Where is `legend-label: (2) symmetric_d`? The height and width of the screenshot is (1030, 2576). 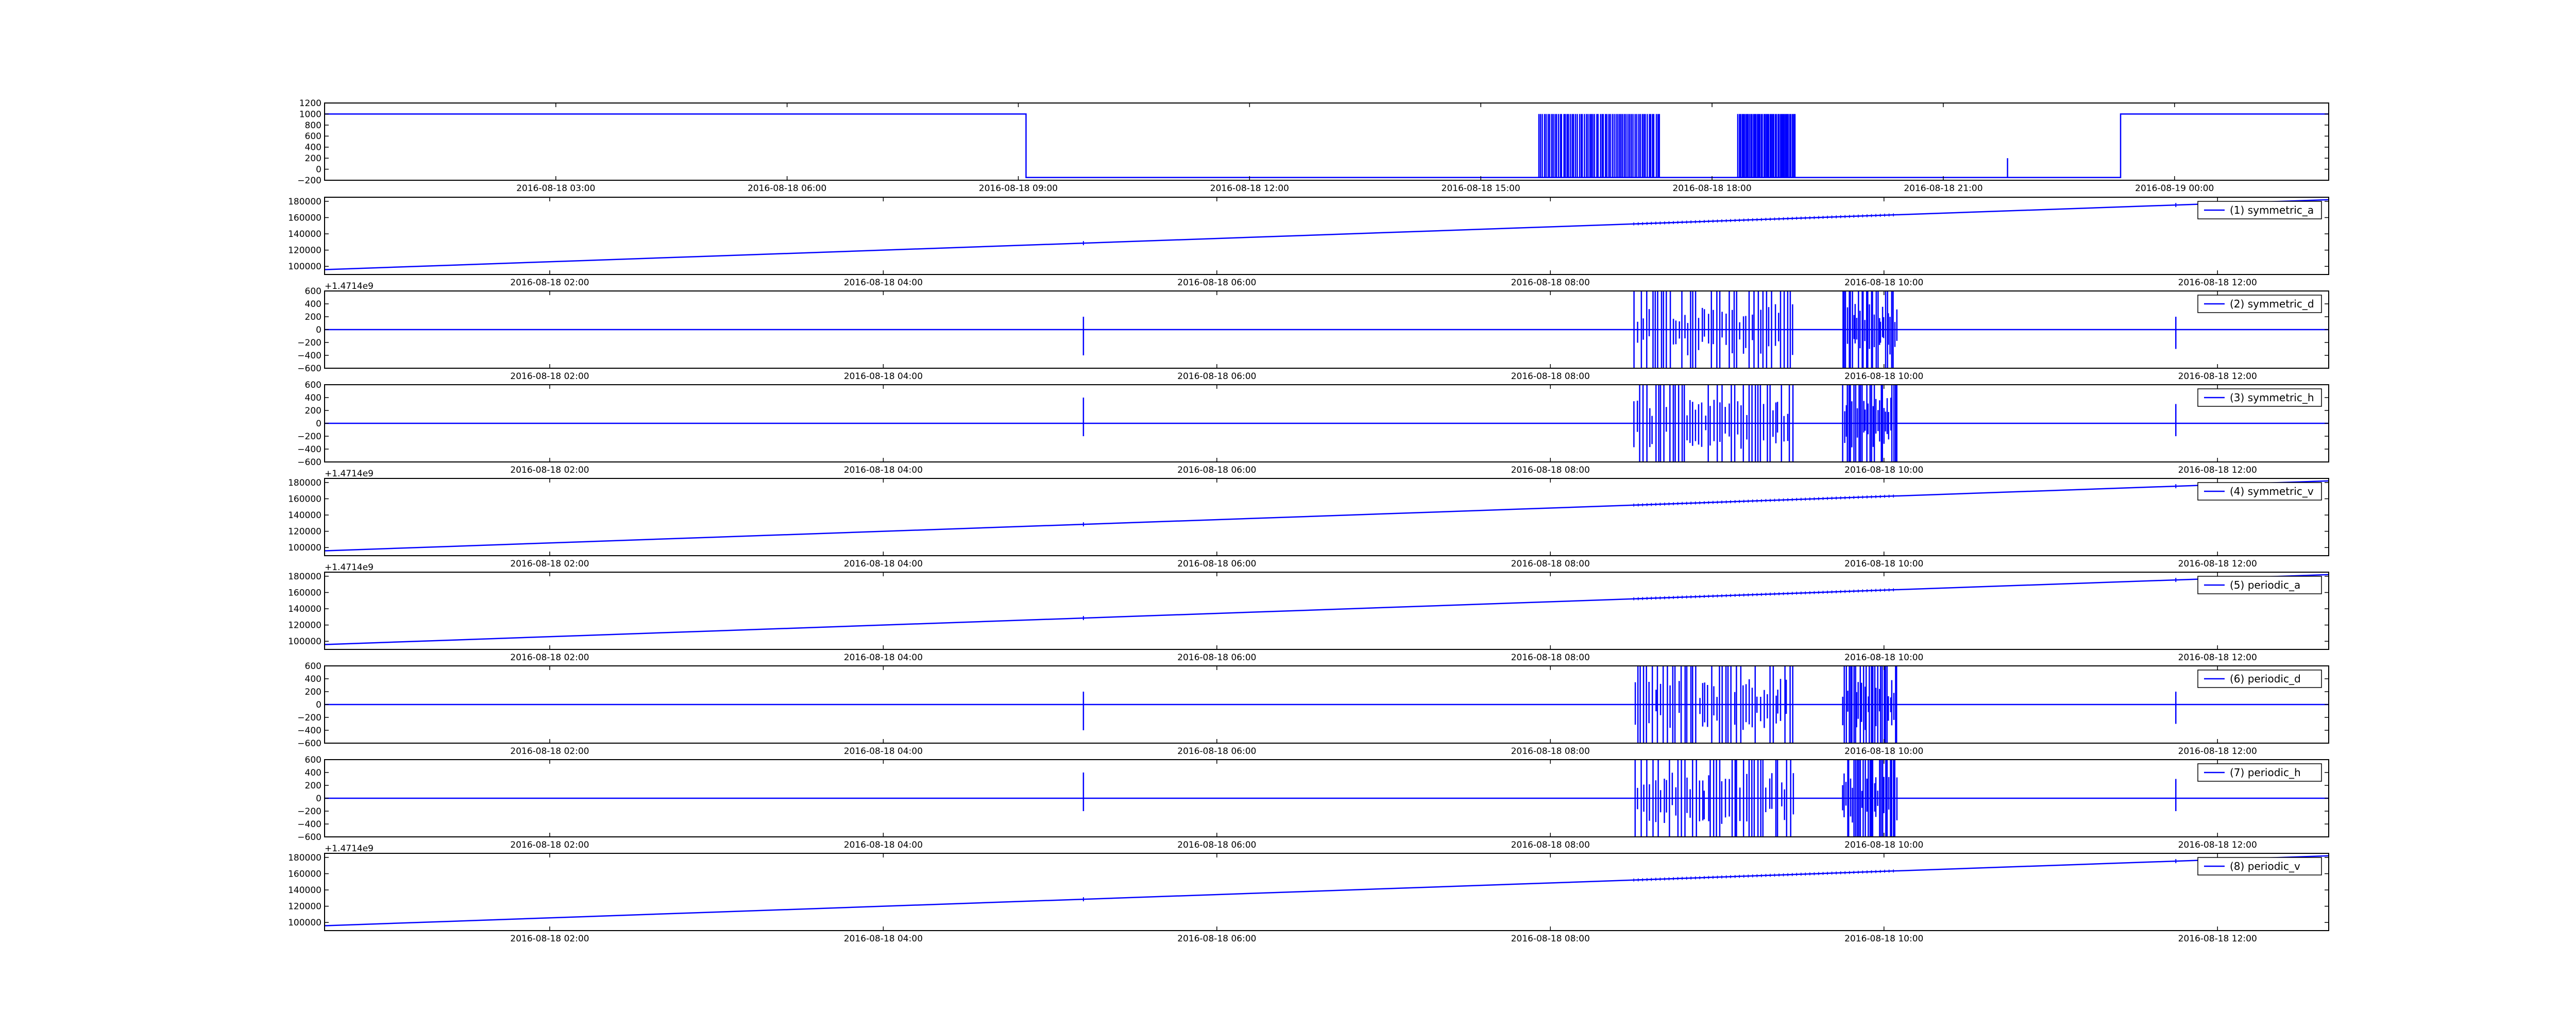 legend-label: (2) symmetric_d is located at coordinates (2272, 304).